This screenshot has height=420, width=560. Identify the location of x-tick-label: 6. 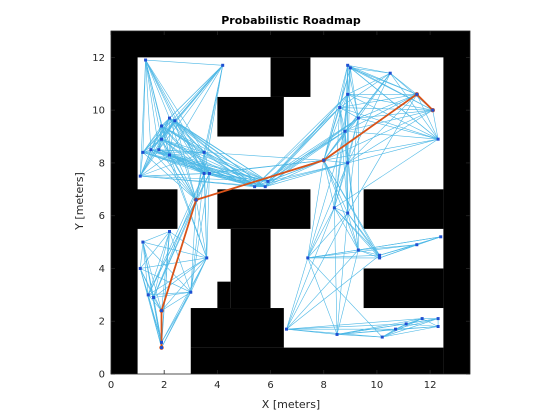
(270, 385).